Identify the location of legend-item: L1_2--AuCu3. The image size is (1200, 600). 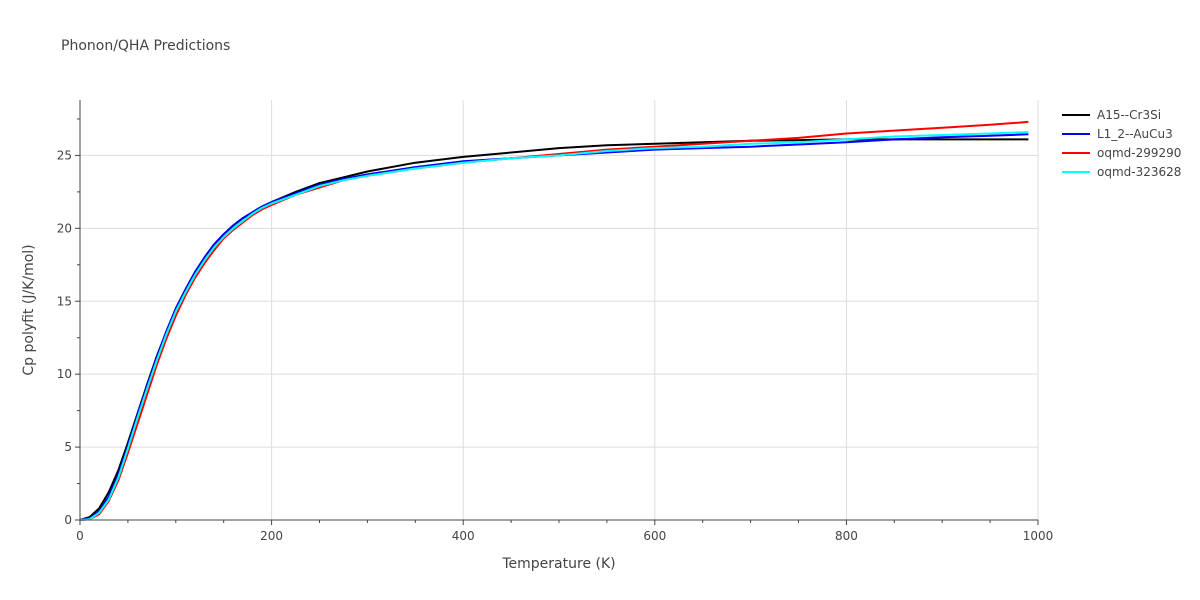
(1117, 134).